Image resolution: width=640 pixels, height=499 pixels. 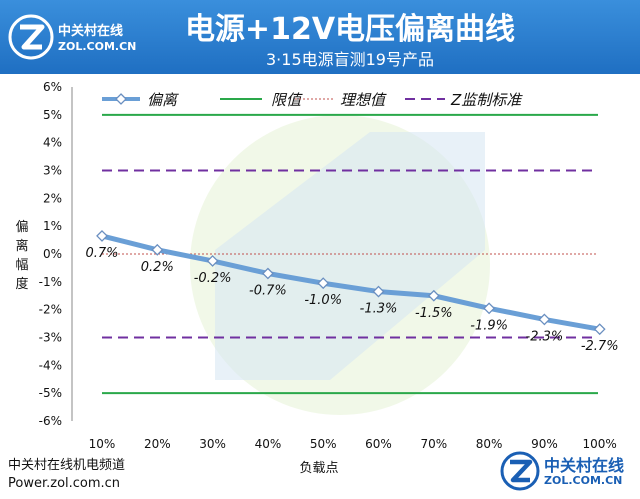 I want to click on legend-label-limit: 限值, so click(x=287, y=100).